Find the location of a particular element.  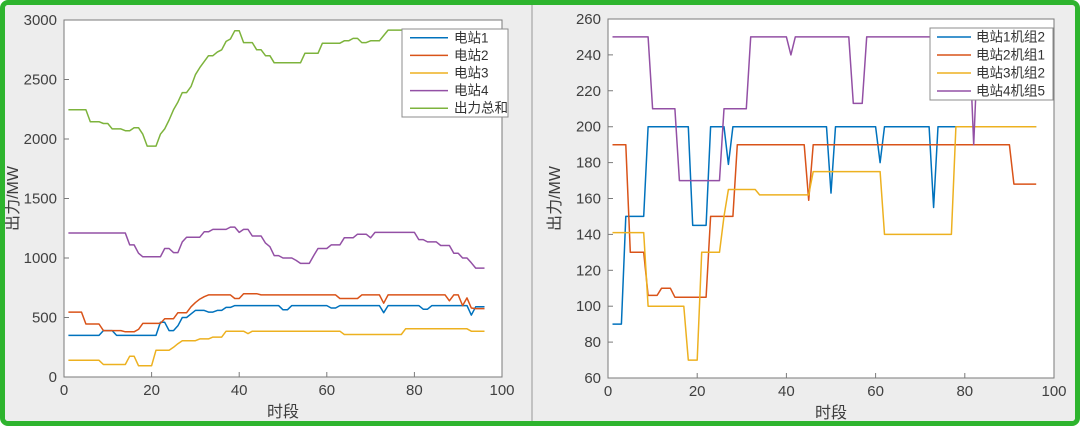

y-tick-label: 100 is located at coordinates (588, 306).